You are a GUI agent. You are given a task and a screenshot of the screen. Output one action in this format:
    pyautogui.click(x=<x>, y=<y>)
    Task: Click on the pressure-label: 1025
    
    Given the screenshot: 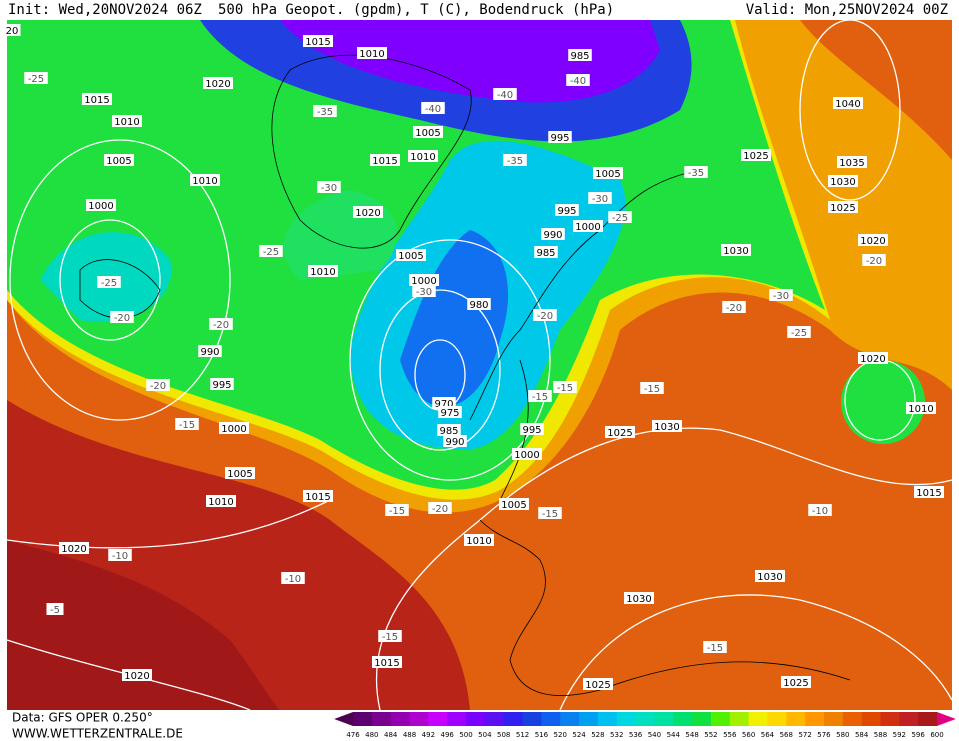 What is the action you would take?
    pyautogui.click(x=842, y=208)
    